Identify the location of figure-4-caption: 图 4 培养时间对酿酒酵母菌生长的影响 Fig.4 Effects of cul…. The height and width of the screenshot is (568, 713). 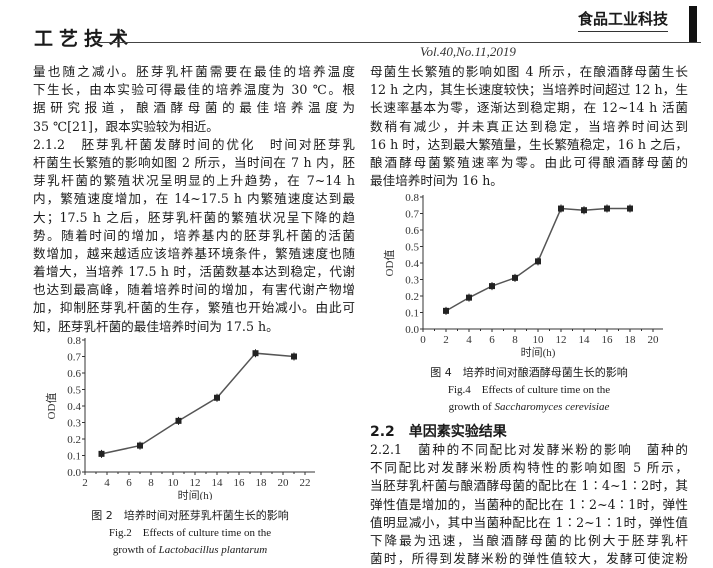
(529, 390).